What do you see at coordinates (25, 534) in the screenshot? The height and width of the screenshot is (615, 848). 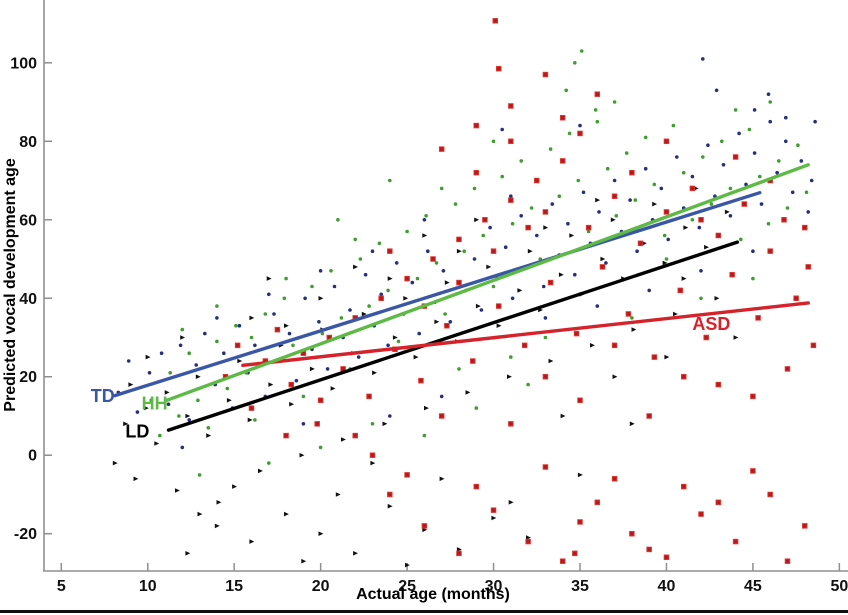 I see `y-tick-label: -20` at bounding box center [25, 534].